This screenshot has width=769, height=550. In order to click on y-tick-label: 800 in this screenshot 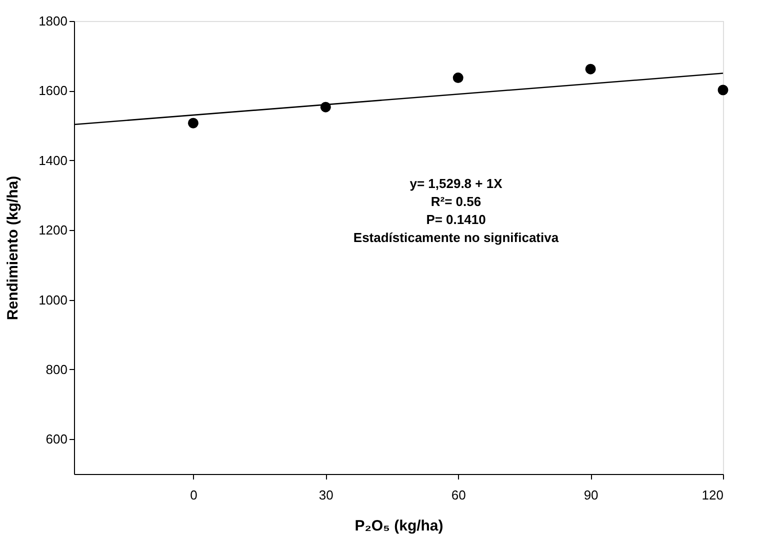, I will do `click(57, 369)`.